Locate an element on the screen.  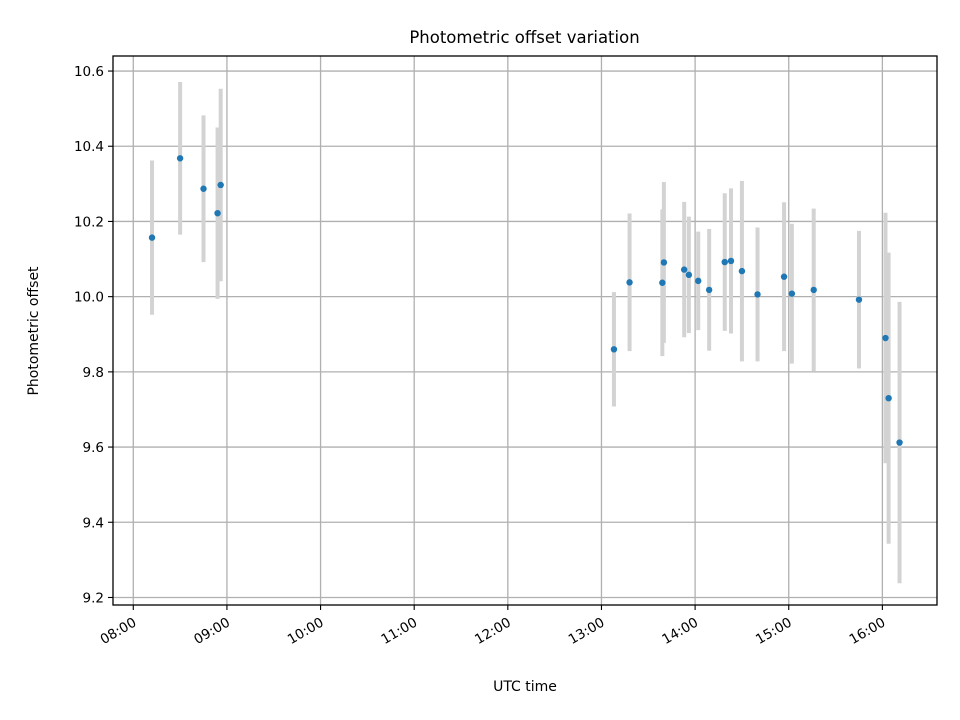
y-tick-label: 9.2 is located at coordinates (93, 598).